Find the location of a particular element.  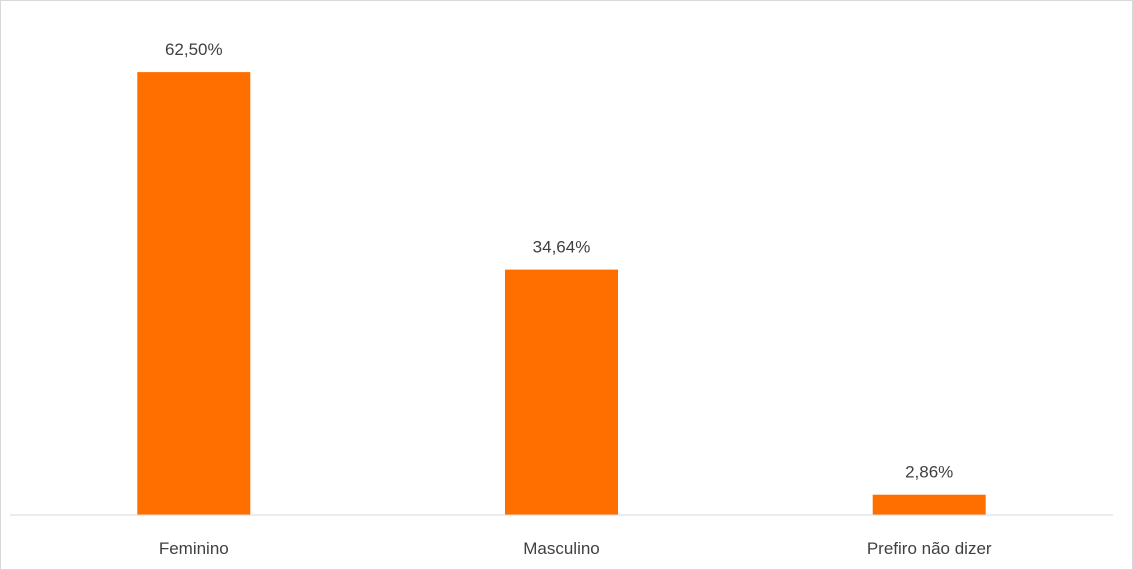

data-label-2: 2,86% is located at coordinates (929, 472).